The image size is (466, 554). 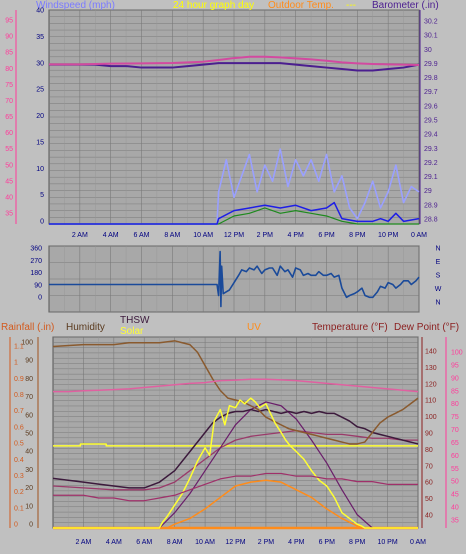 What do you see at coordinates (429, 499) in the screenshot?
I see `temp-tick-label: 50` at bounding box center [429, 499].